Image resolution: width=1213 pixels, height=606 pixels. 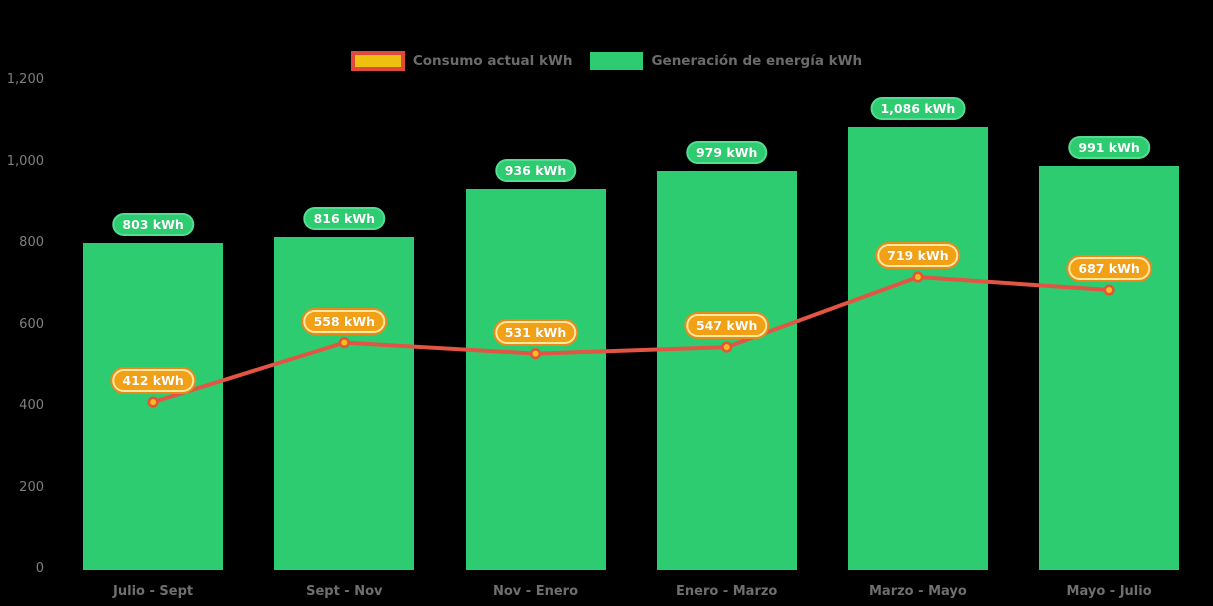 What do you see at coordinates (39, 568) in the screenshot?
I see `y-axis-tick-label: 0` at bounding box center [39, 568].